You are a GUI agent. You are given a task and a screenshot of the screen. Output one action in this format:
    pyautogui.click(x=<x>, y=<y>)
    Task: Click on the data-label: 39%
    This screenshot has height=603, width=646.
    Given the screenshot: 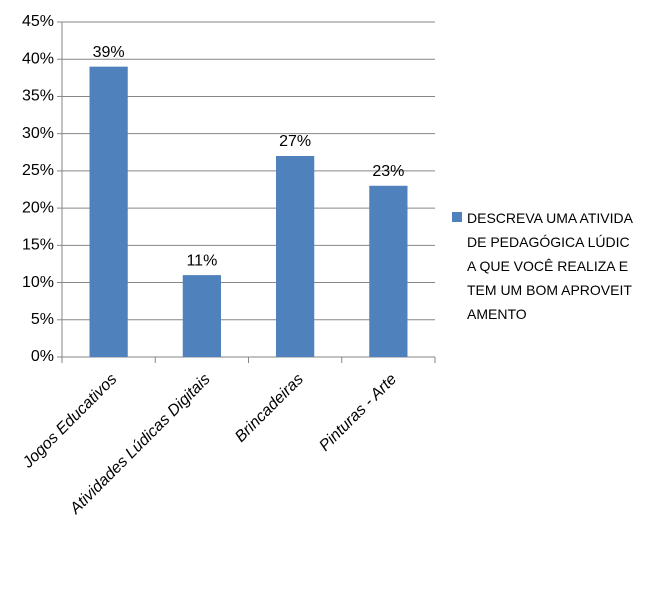 What is the action you would take?
    pyautogui.click(x=109, y=52)
    